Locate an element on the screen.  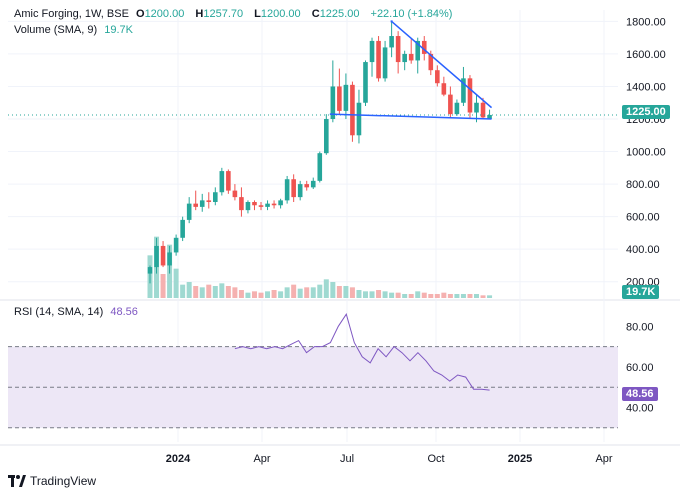
support-trendline is located at coordinates (410, 116).